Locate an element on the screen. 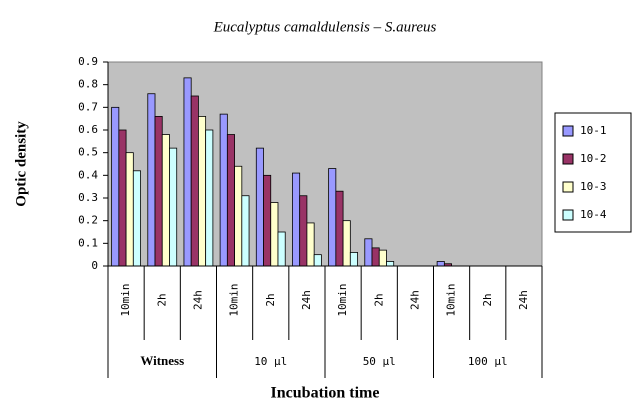  group-label: 50 µl is located at coordinates (379, 361).